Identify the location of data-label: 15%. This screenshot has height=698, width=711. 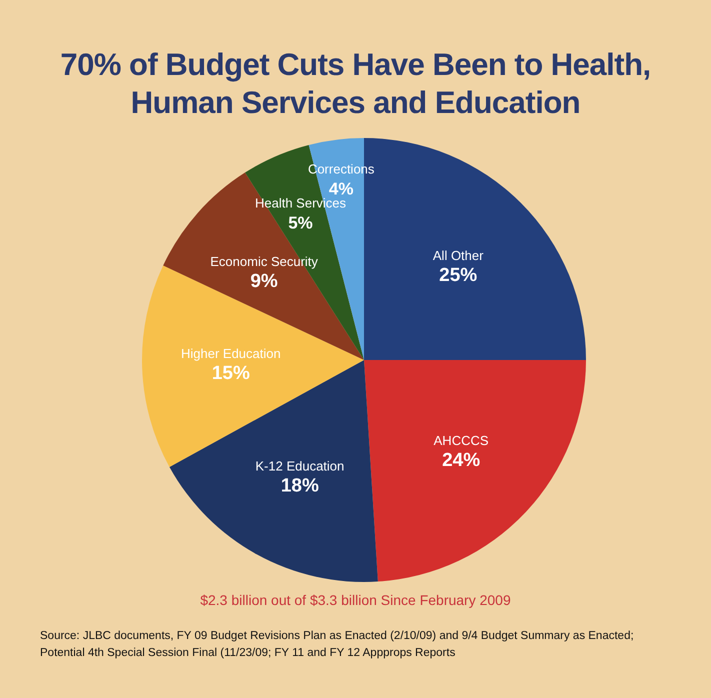
(231, 373).